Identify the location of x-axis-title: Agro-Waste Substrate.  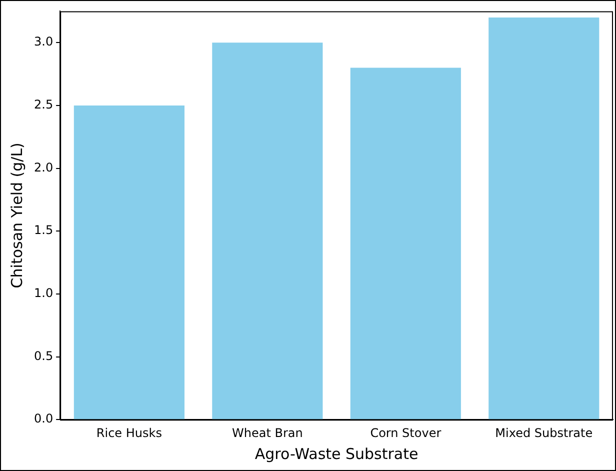
(336, 453).